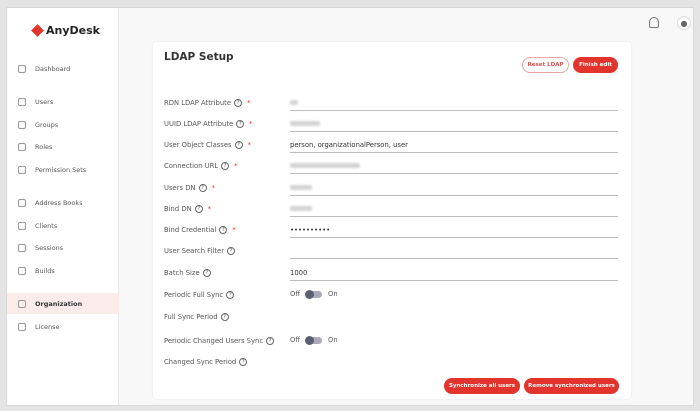 Image resolution: width=700 pixels, height=411 pixels. What do you see at coordinates (208, 124) in the screenshot?
I see `field-label: UUID LDAP Attribute? *` at bounding box center [208, 124].